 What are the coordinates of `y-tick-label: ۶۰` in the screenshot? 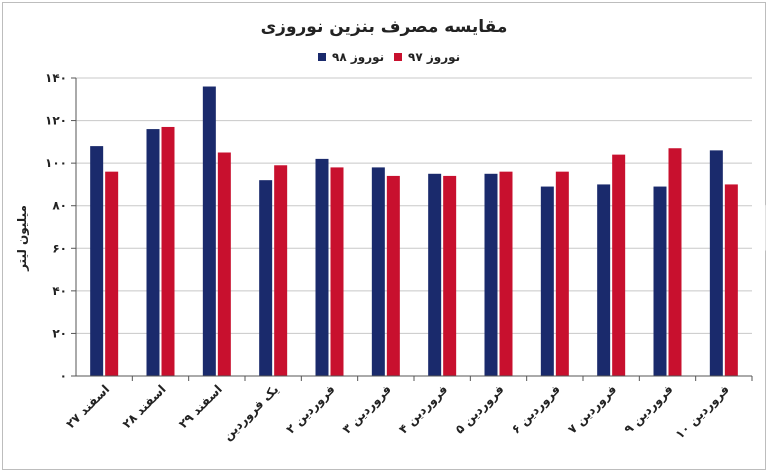 It's located at (59, 248).